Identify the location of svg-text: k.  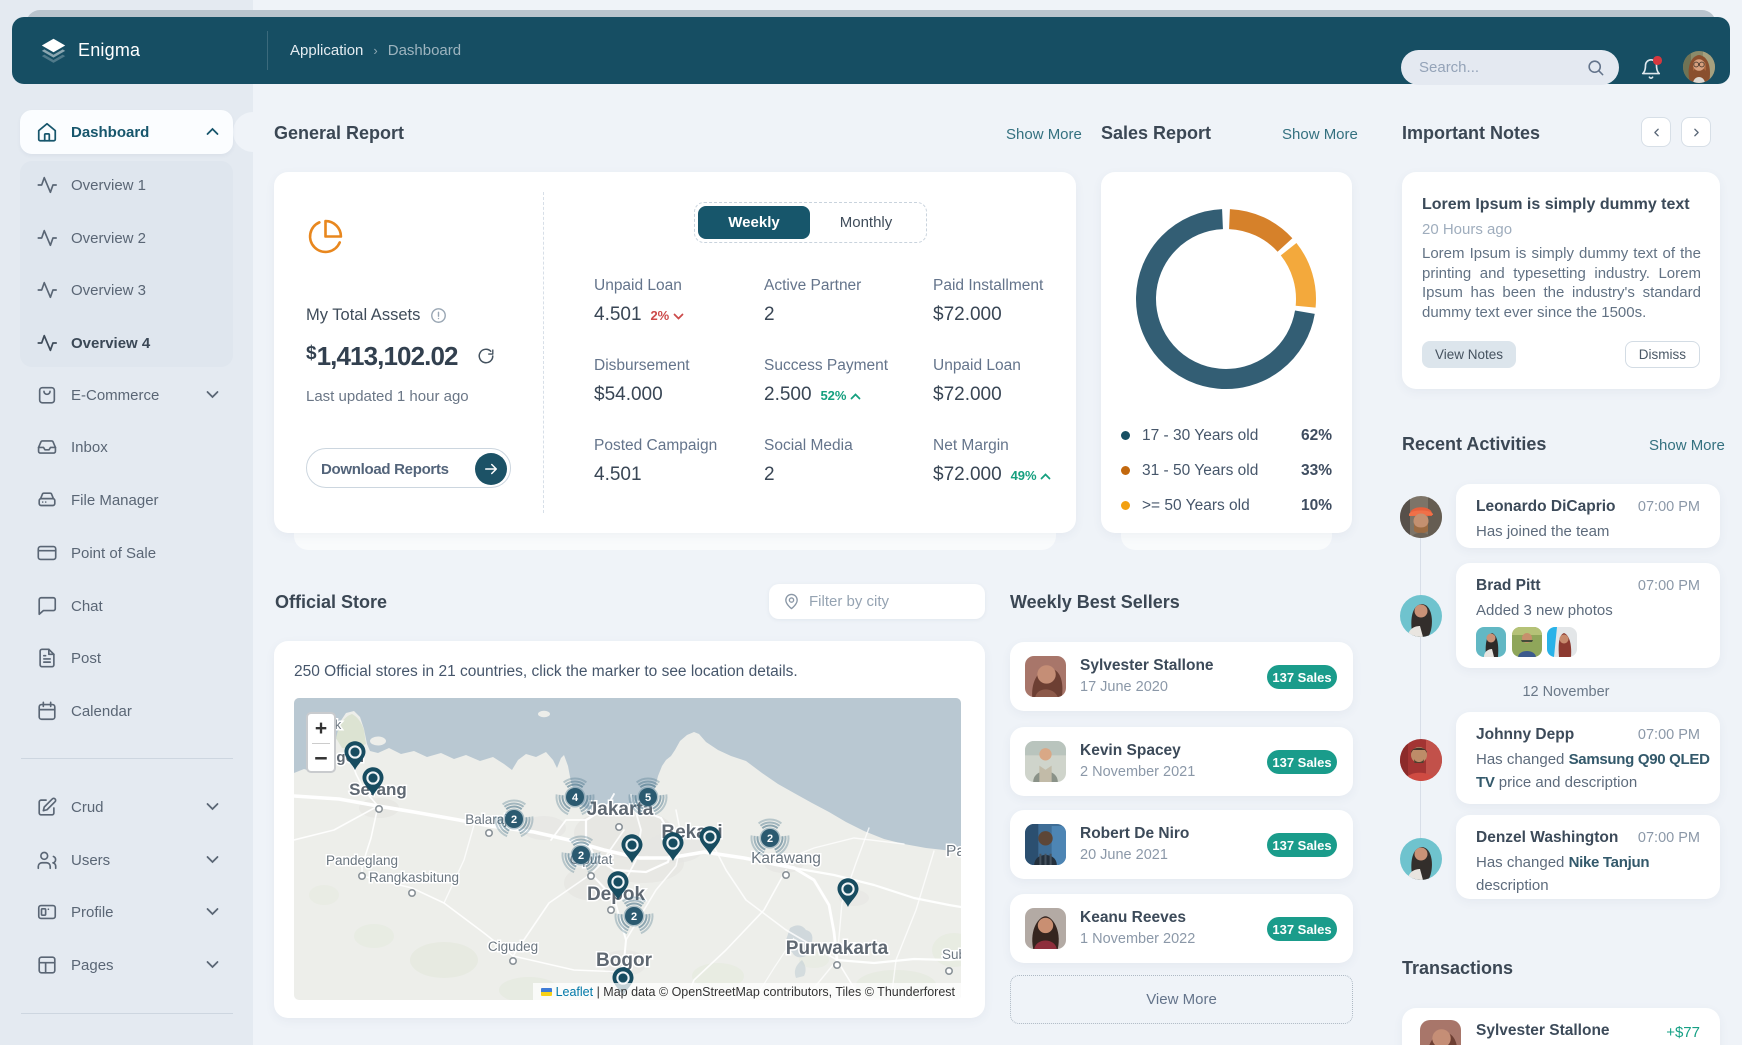
(338, 724).